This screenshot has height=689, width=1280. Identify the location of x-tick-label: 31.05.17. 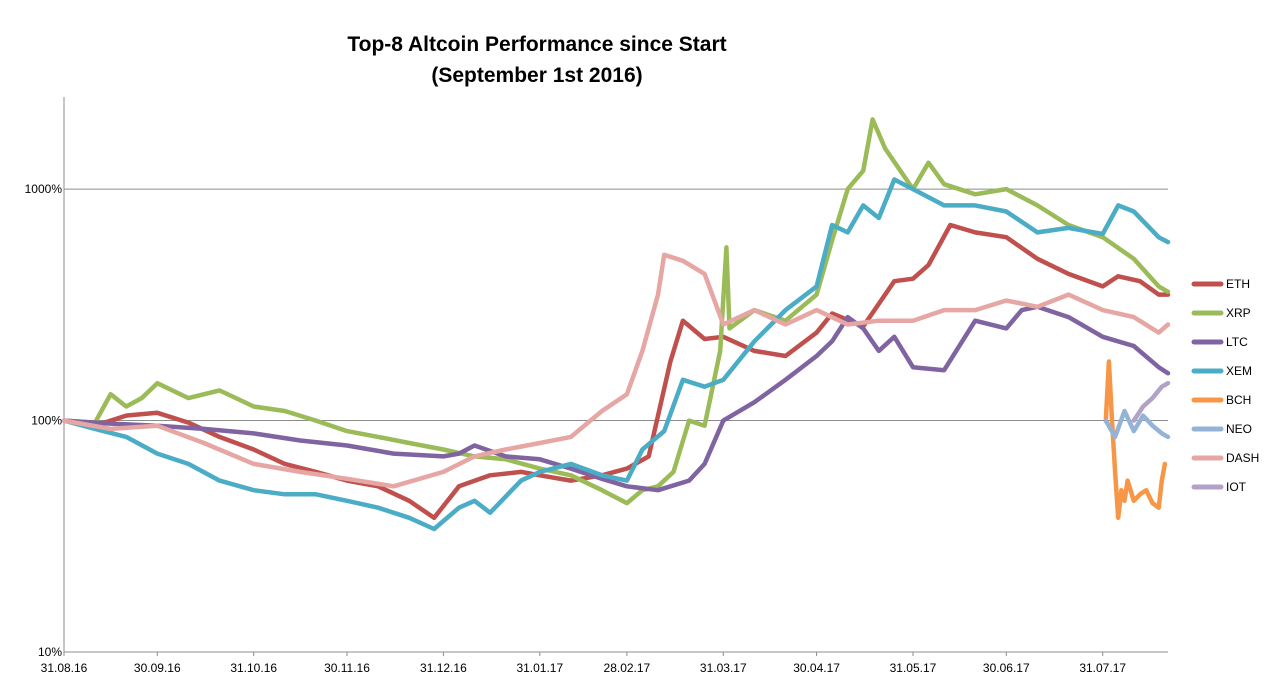
(913, 668).